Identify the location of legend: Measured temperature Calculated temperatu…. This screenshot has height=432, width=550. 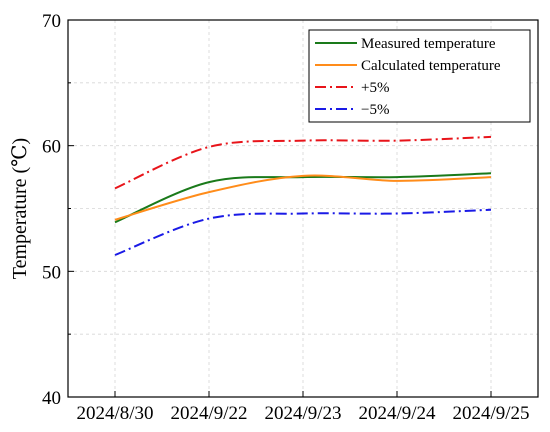
(419, 76).